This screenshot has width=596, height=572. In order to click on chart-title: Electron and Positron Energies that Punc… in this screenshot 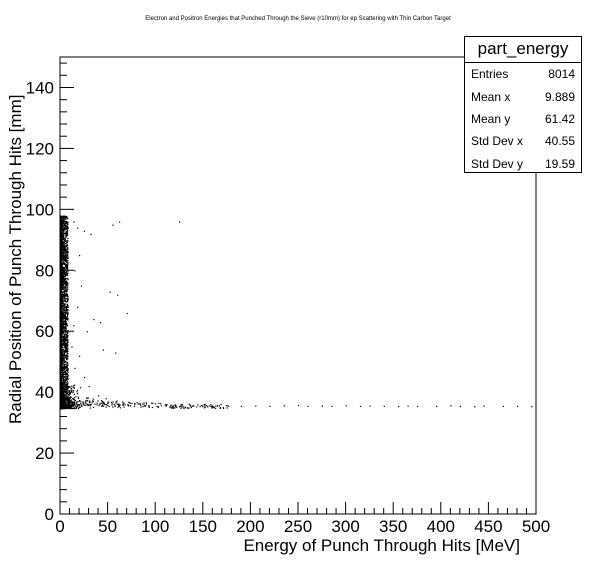, I will do `click(298, 19)`.